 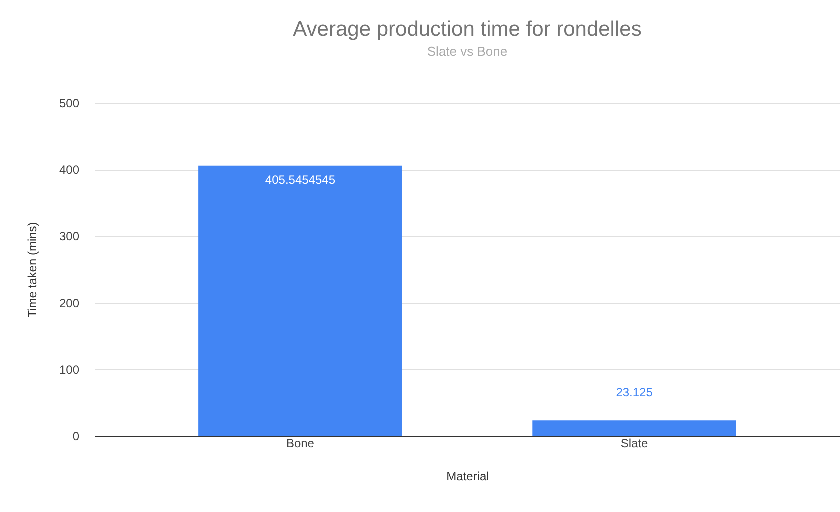 What do you see at coordinates (32, 270) in the screenshot?
I see `y-axis-title: Time taken (mins)` at bounding box center [32, 270].